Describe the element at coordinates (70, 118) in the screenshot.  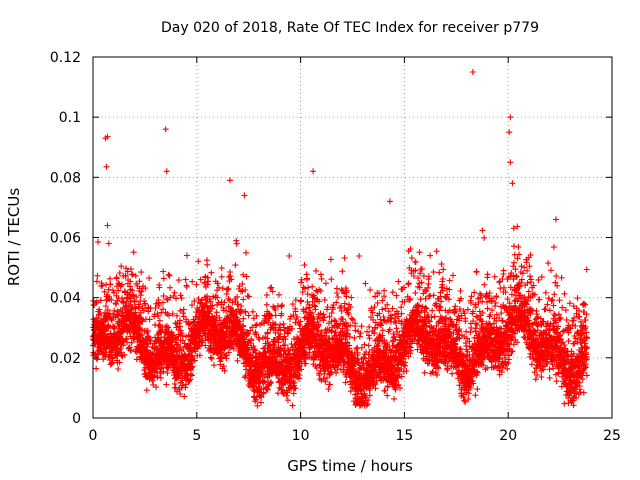
I see `y-tick-label: 0.1` at that location.